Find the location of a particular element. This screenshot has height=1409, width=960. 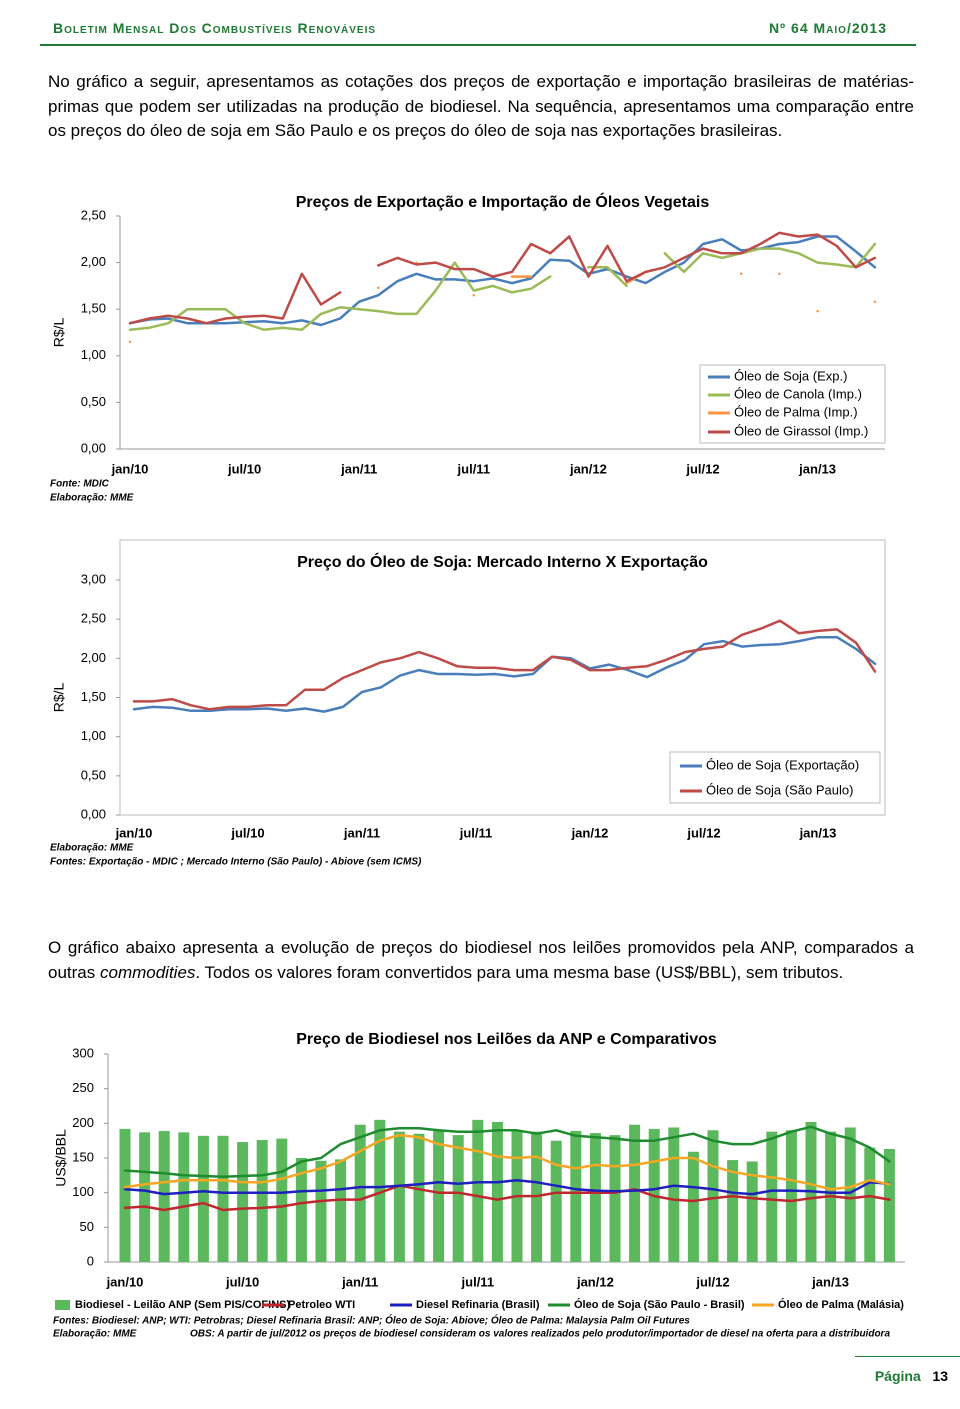

y-tick-label: 150 is located at coordinates (83, 1156).